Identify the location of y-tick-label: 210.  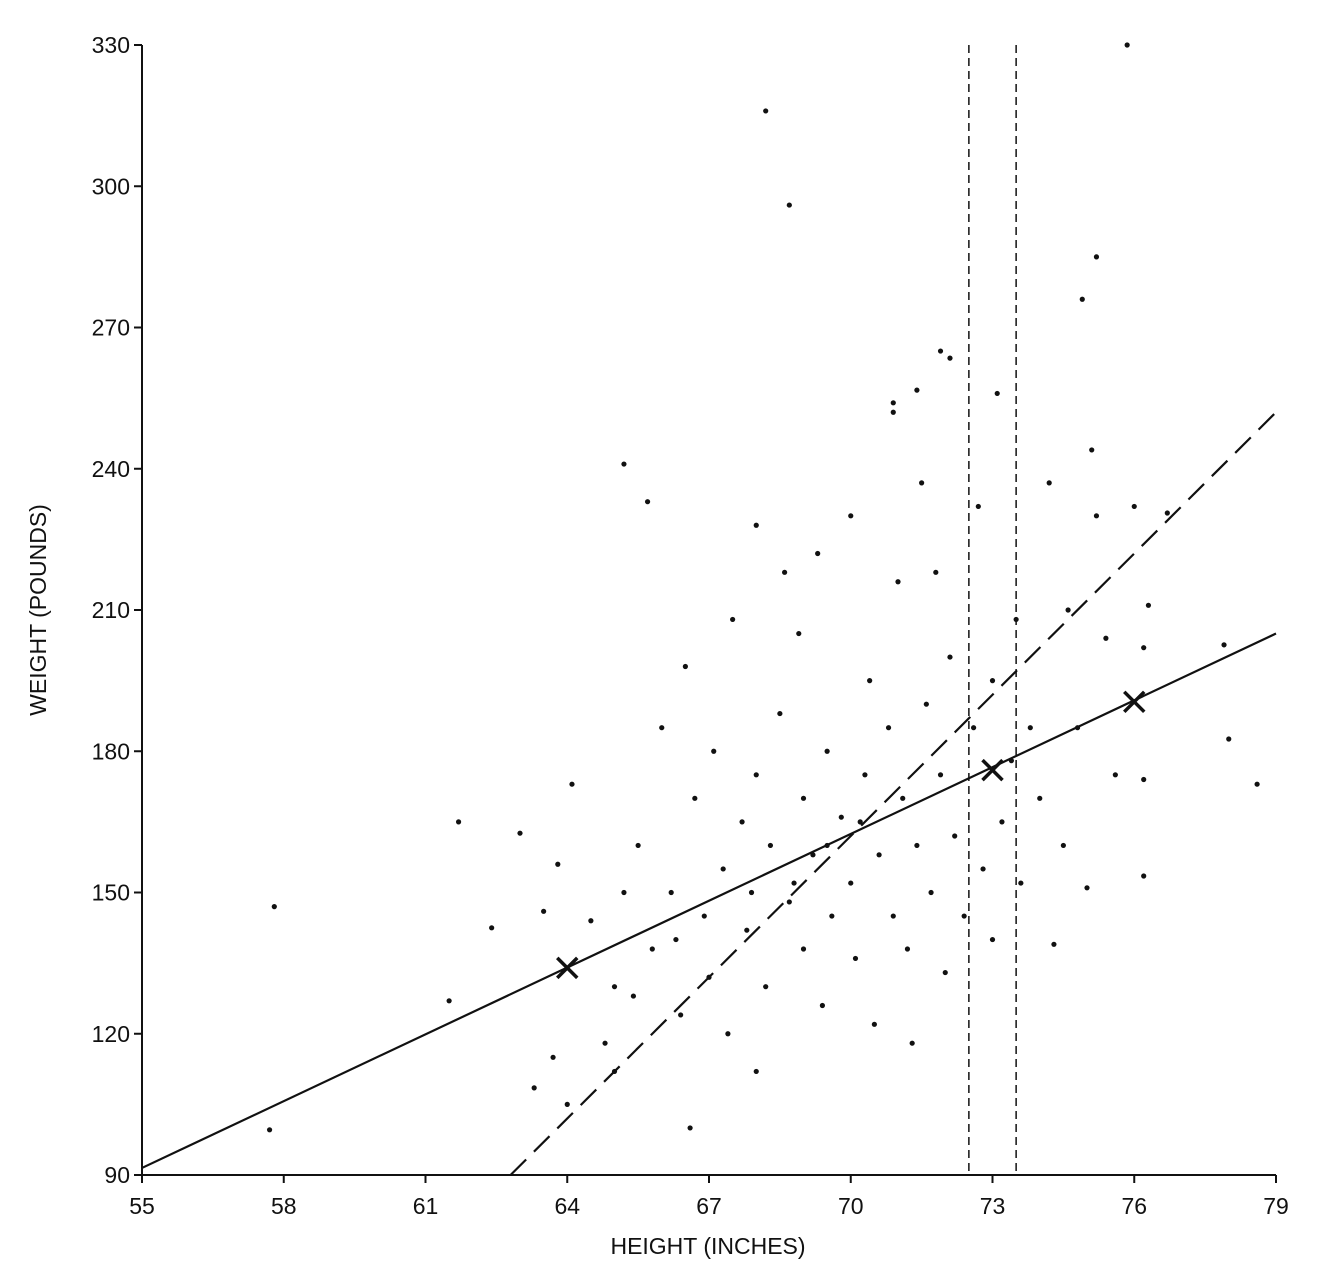
(111, 610).